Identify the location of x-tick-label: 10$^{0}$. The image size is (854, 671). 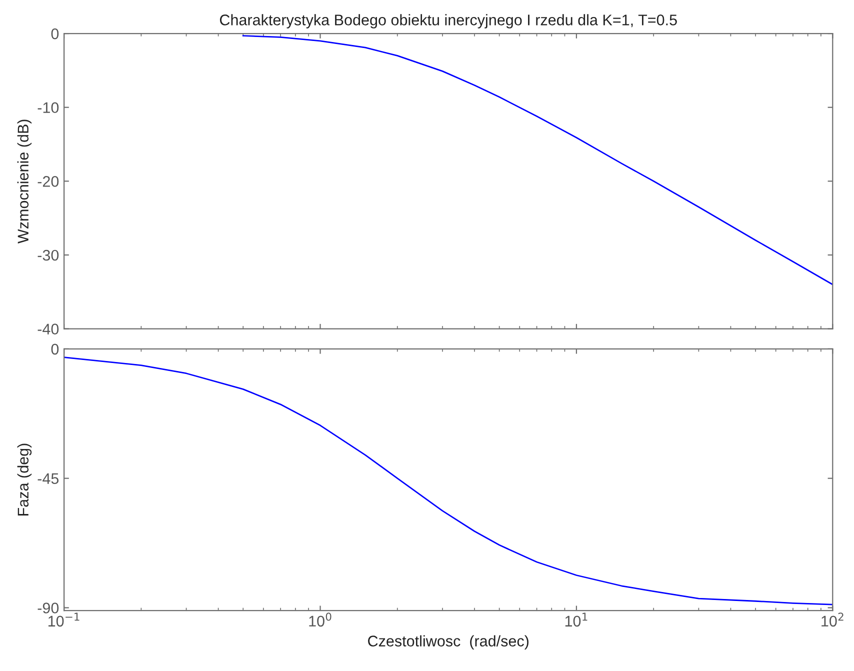
(320, 619).